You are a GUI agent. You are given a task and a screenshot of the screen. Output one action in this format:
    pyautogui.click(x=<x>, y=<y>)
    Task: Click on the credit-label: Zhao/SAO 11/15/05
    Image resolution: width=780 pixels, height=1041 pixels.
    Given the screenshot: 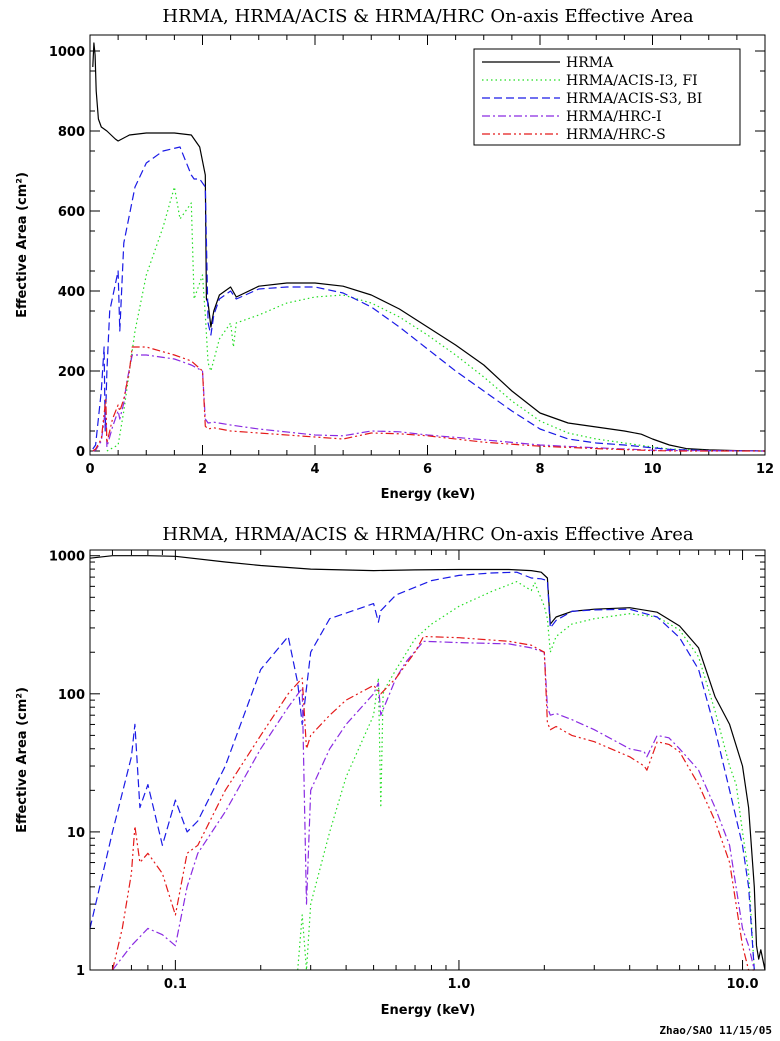 What is the action you would take?
    pyautogui.click(x=715, y=1030)
    